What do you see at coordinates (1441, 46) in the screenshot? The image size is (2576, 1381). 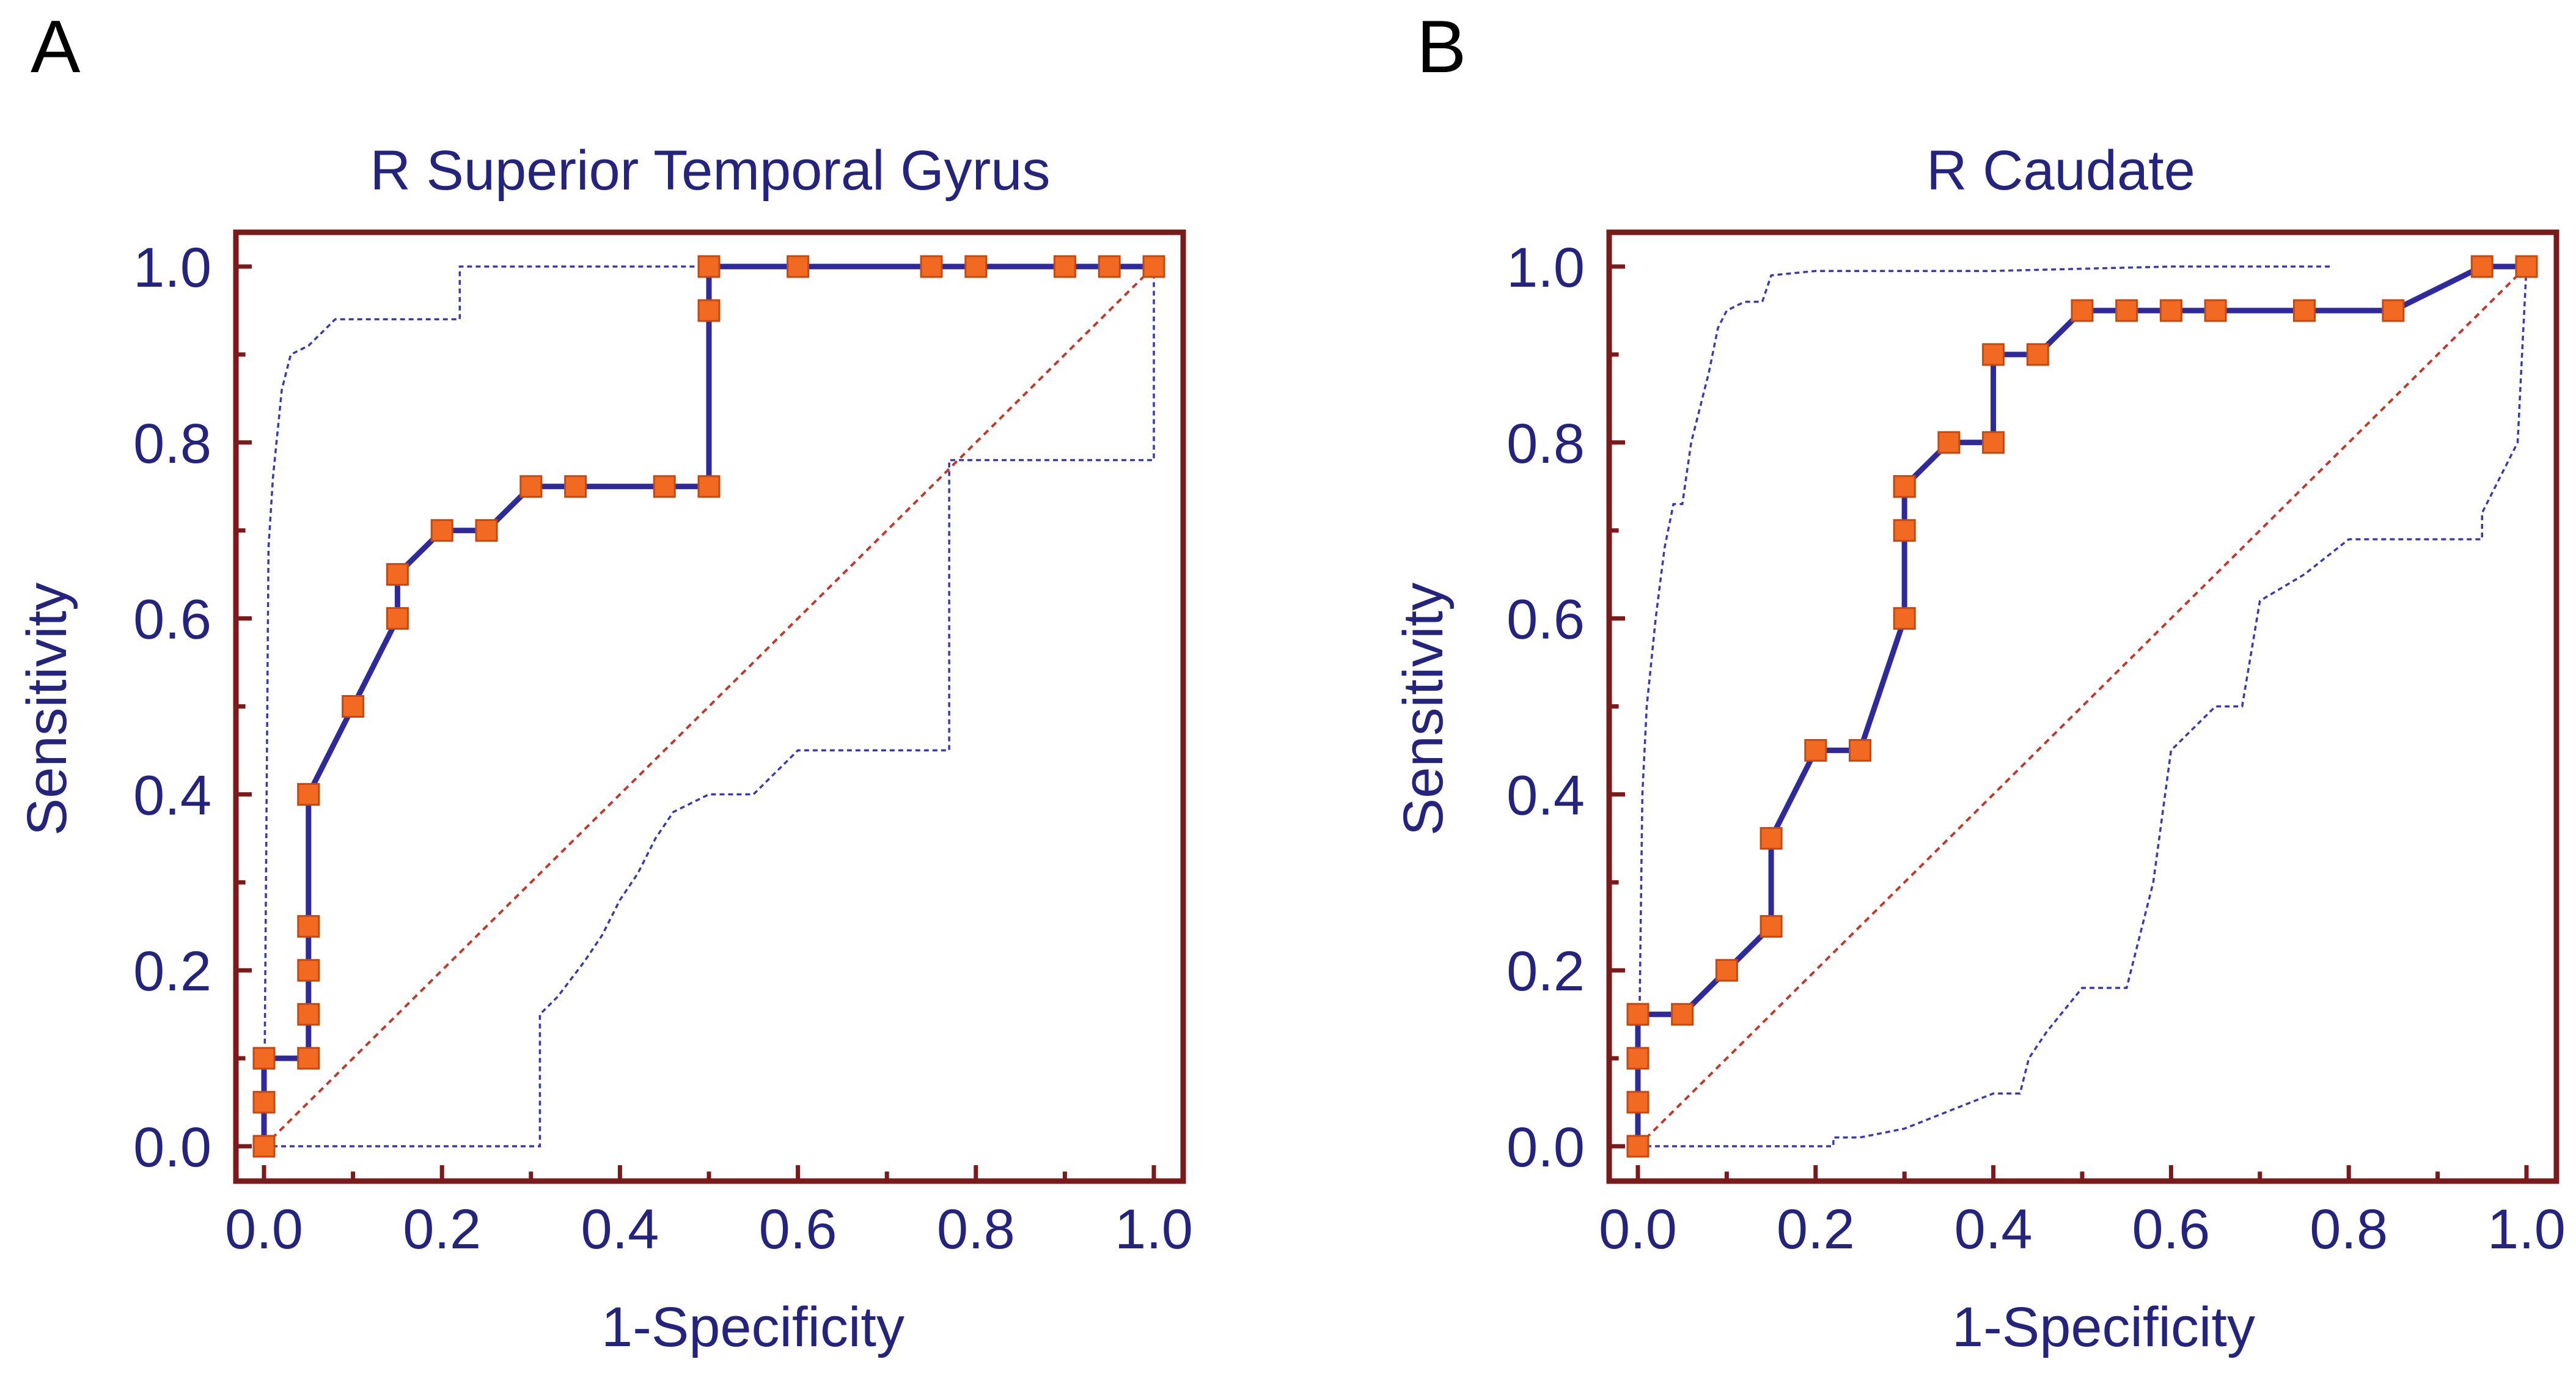 I see `panel-b-letter: B` at bounding box center [1441, 46].